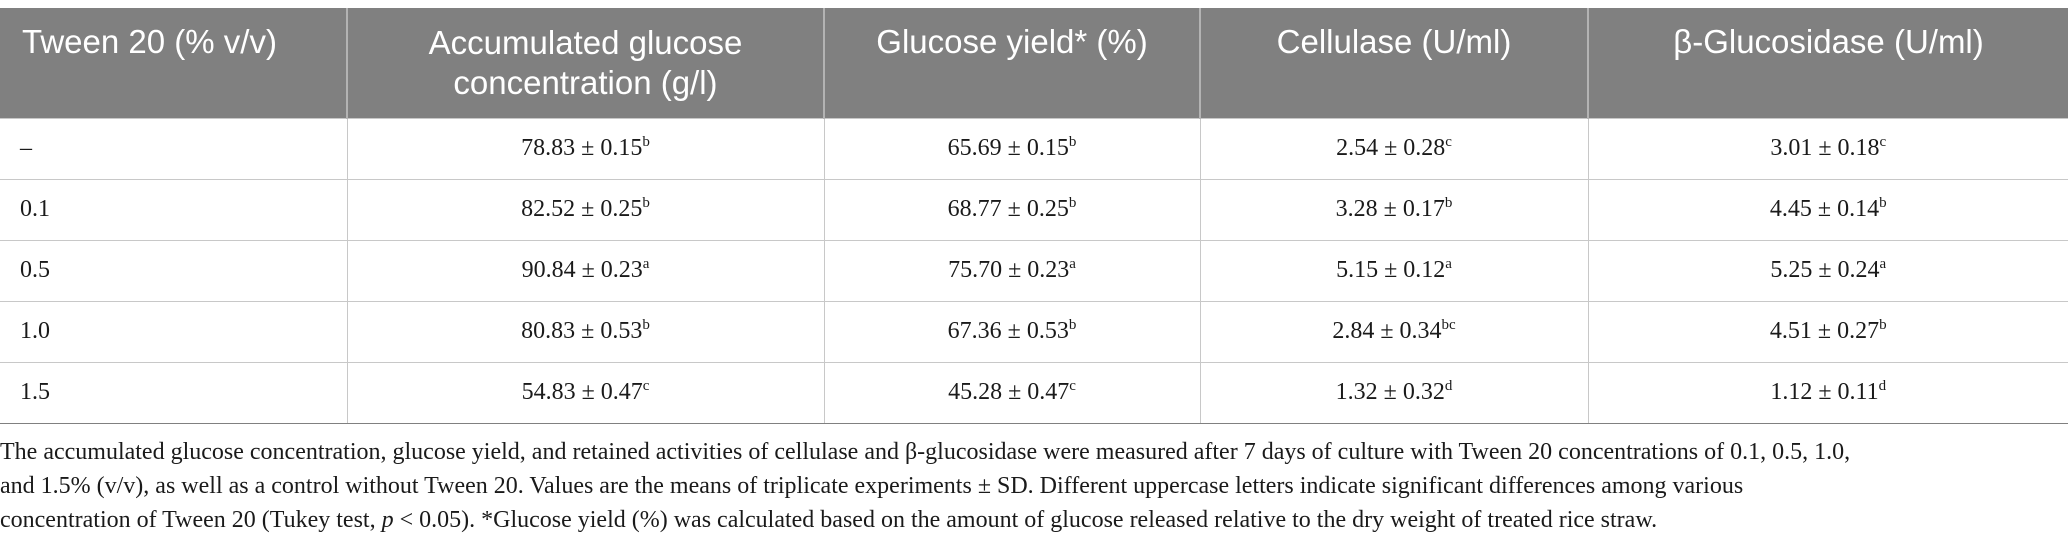 The image size is (2068, 559). I want to click on value: 78.83 ± 0.15, so click(582, 148).